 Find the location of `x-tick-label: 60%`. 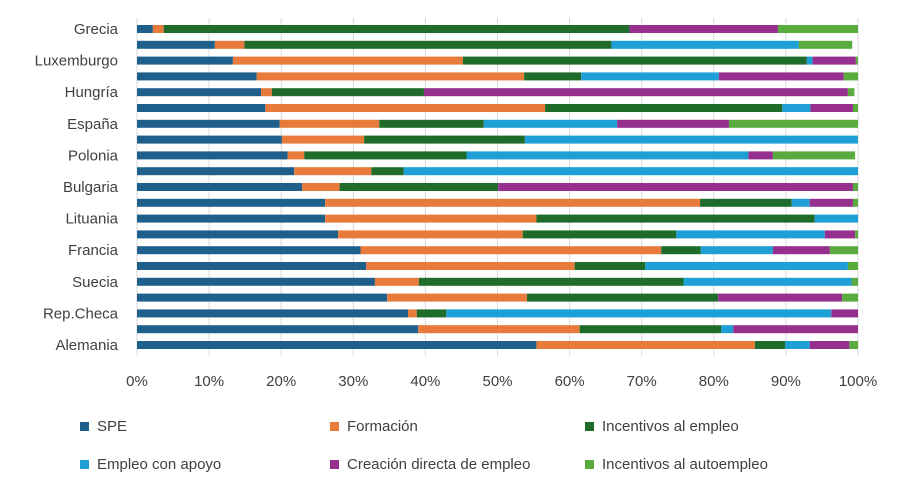

x-tick-label: 60% is located at coordinates (570, 381).